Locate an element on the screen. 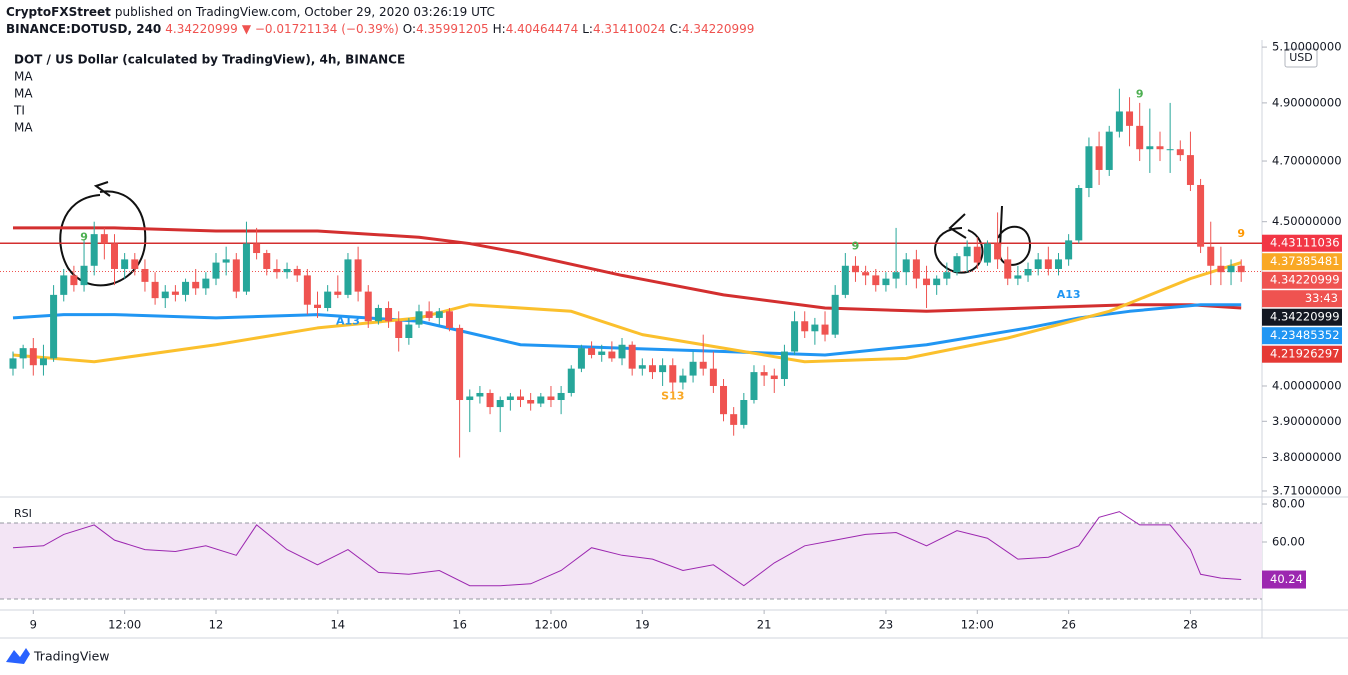  y-tick-label: 4.70000000 is located at coordinates (1307, 161).